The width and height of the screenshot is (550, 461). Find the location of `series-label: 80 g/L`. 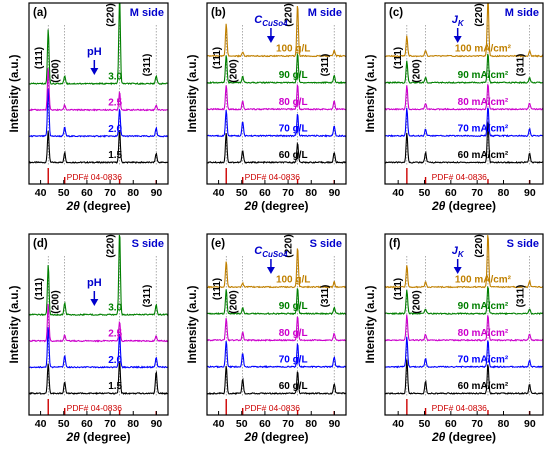

series-label: 80 g/L is located at coordinates (293, 102).